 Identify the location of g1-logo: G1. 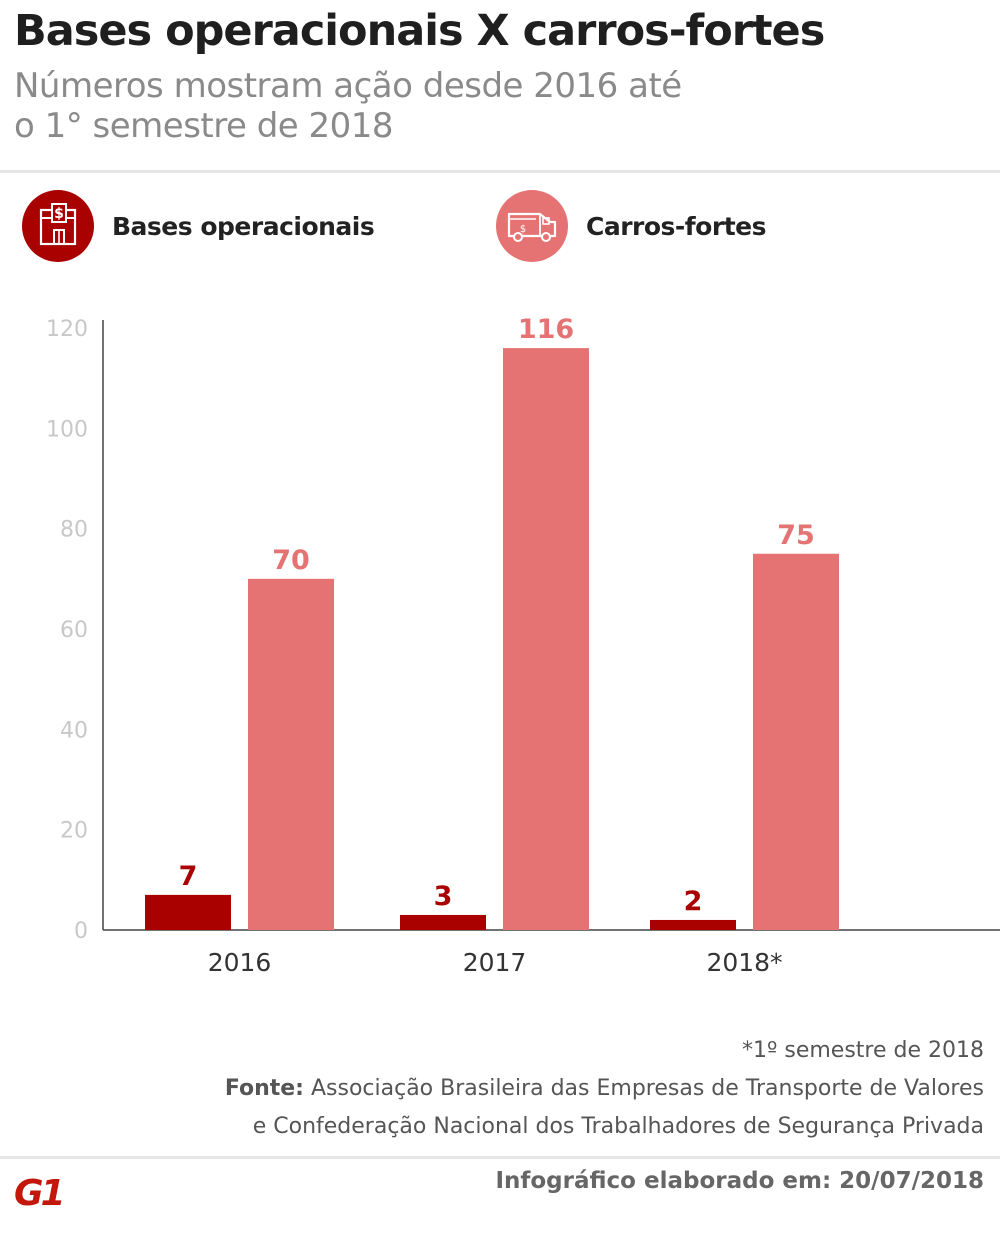
(46, 1194).